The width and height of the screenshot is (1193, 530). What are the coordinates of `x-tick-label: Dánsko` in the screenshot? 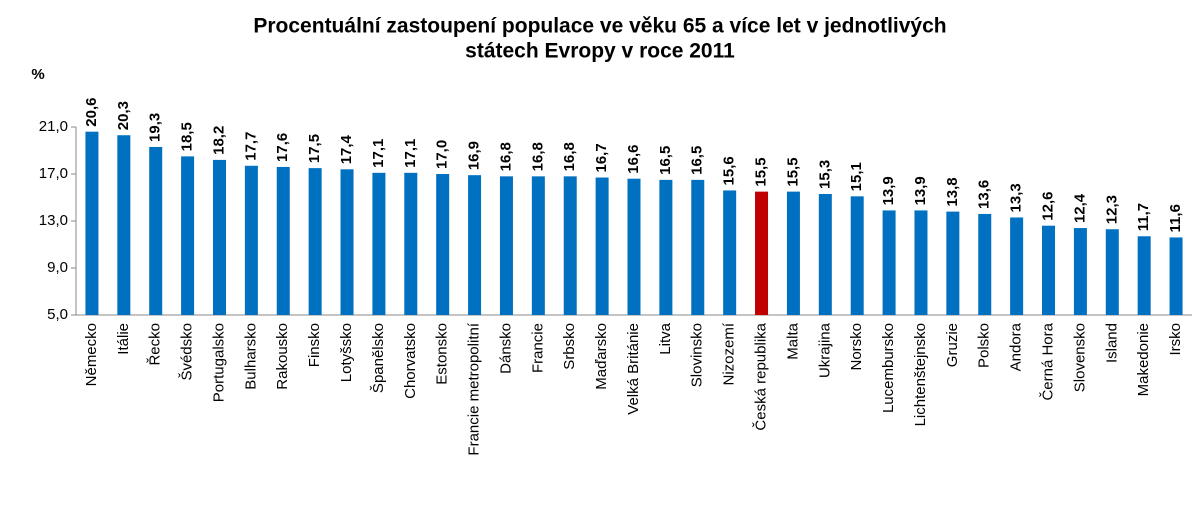 It's located at (505, 348).